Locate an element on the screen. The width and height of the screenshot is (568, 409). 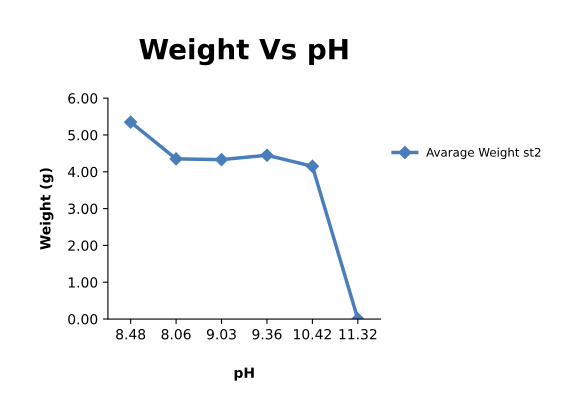
y-axis-title: Weight (g) is located at coordinates (47, 209).